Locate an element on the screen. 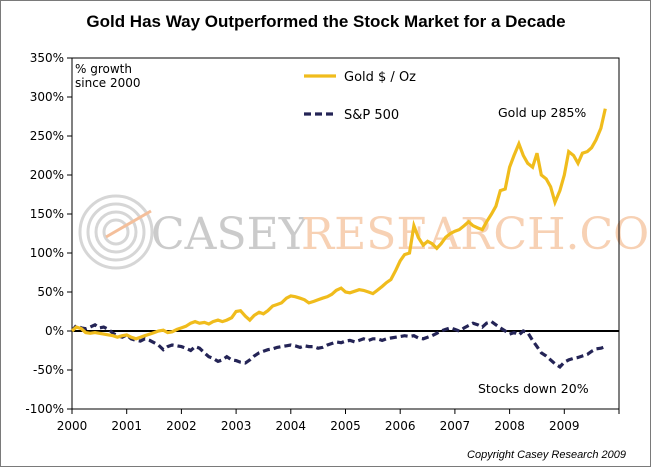 The width and height of the screenshot is (651, 467). x-axis: 2000 2001 2002 2003 2004 2005 2006 2007 2008 2009 is located at coordinates (338, 421).